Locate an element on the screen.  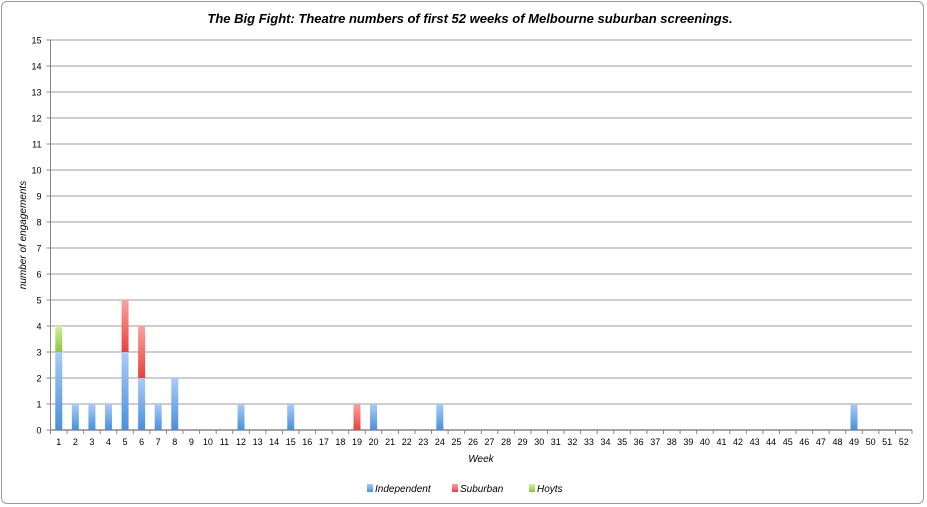
x-tick-label: 43 is located at coordinates (755, 442).